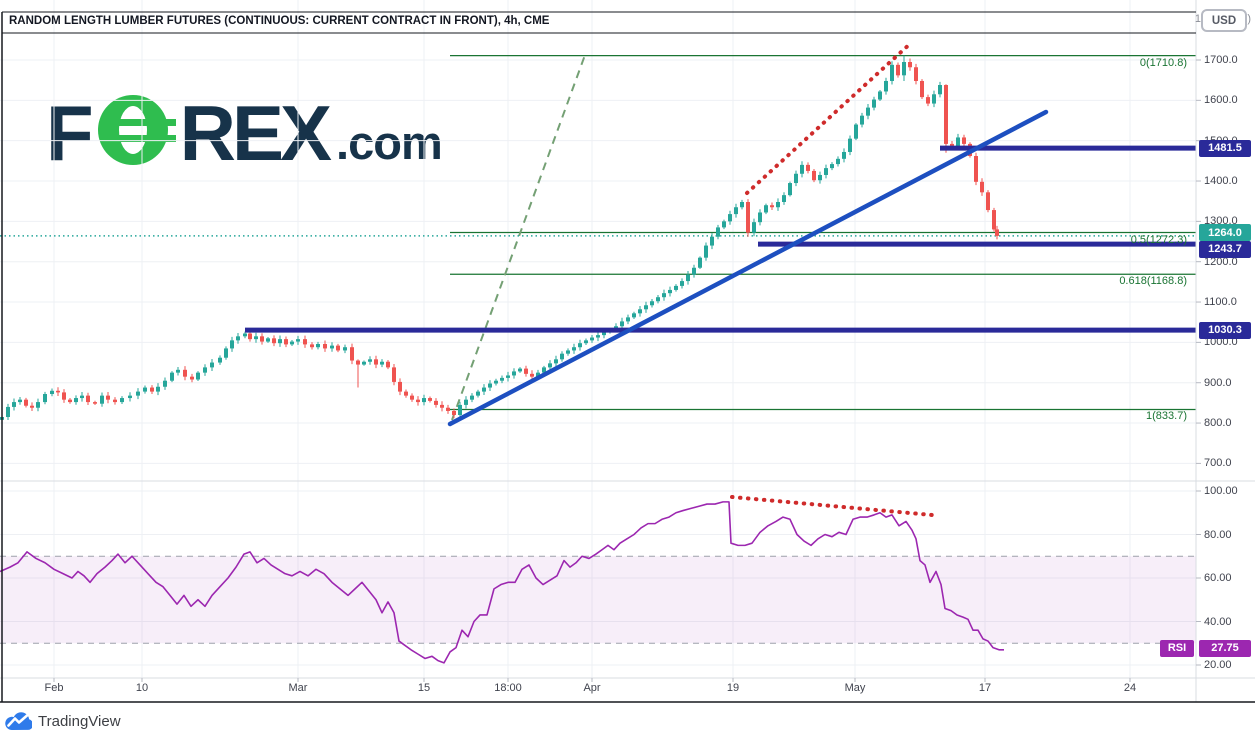 The height and width of the screenshot is (741, 1255). Describe the element at coordinates (1221, 261) in the screenshot. I see `price-tick-label: 1200.0` at that location.